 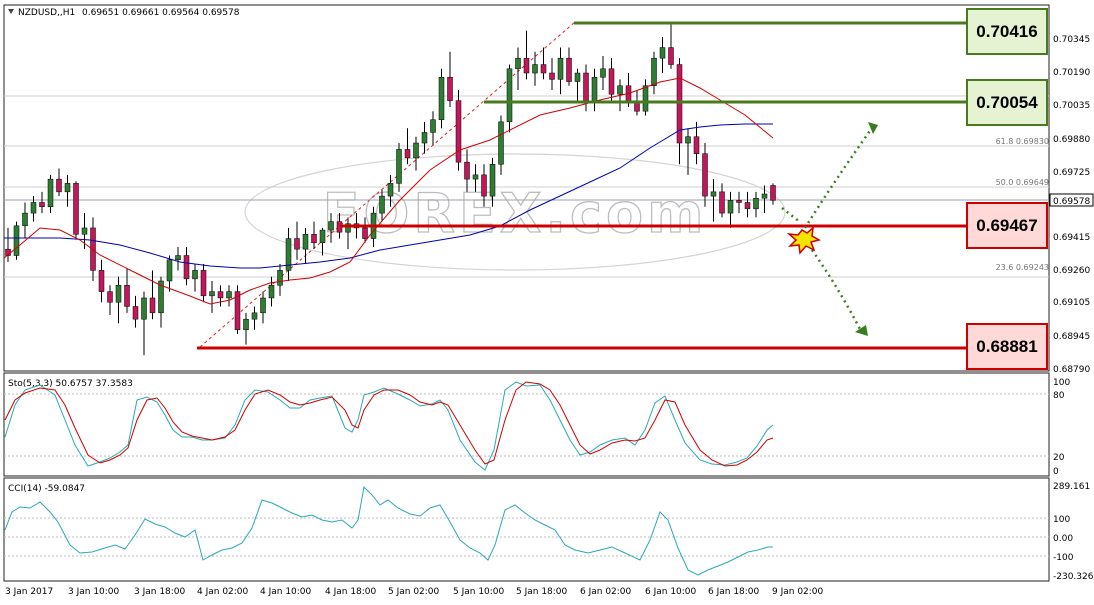 What do you see at coordinates (11, 11) in the screenshot?
I see `caret-down-icon` at bounding box center [11, 11].